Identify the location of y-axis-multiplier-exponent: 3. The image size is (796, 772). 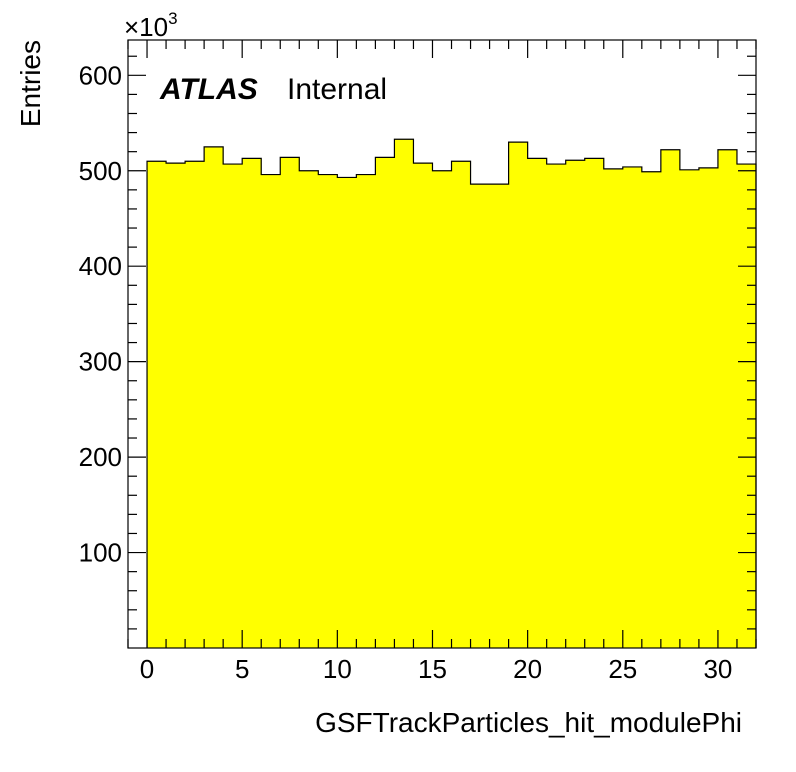
(172, 18).